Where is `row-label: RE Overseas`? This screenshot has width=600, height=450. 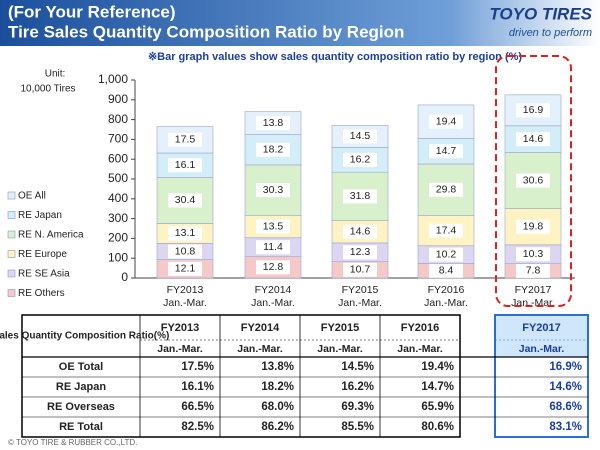
row-label: RE Overseas is located at coordinates (81, 407).